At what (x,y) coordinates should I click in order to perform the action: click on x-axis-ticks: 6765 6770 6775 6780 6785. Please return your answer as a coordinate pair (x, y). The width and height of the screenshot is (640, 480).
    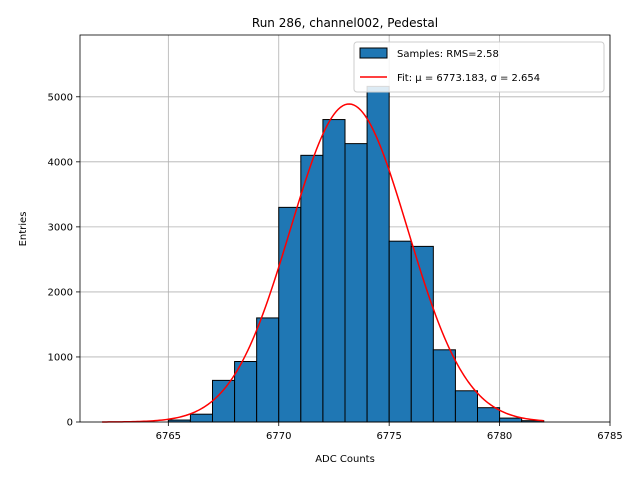
    Looking at the image, I should click on (389, 432).